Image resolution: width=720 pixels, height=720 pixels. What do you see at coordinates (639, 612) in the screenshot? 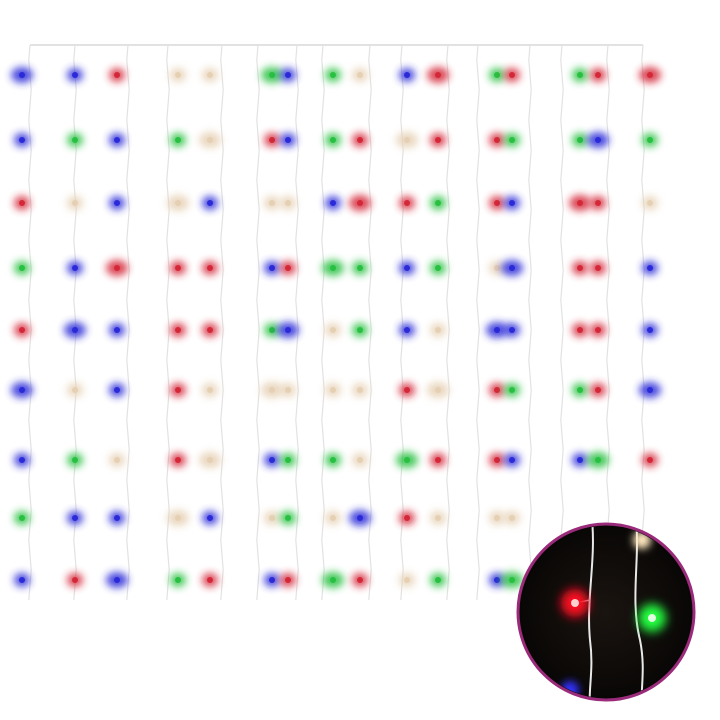
I see `inset-strand` at bounding box center [639, 612].